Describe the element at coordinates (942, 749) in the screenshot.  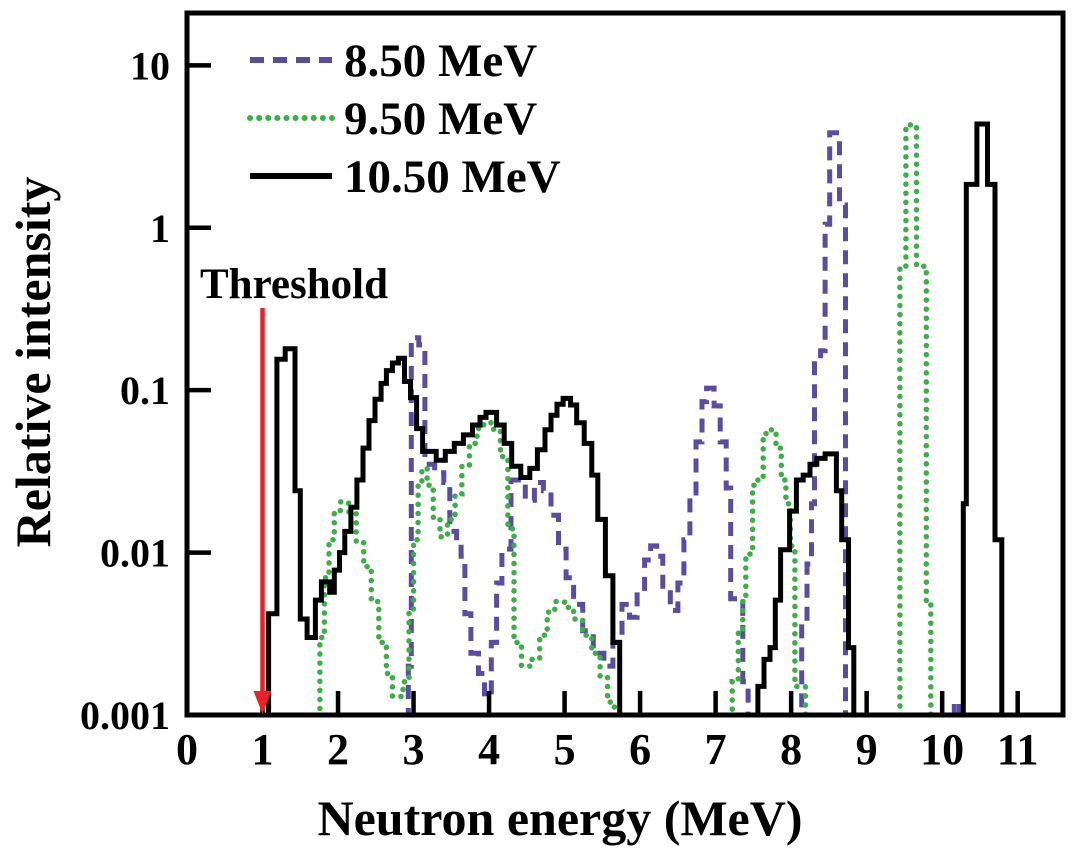
I see `x-tick-label-10: 10` at that location.